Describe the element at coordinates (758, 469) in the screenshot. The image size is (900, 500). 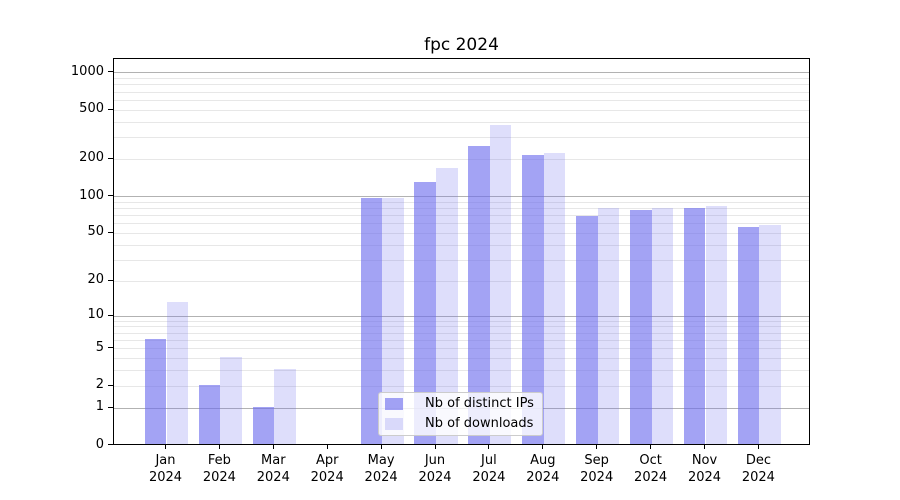
I see `x-tick-label: Dec 2024` at that location.